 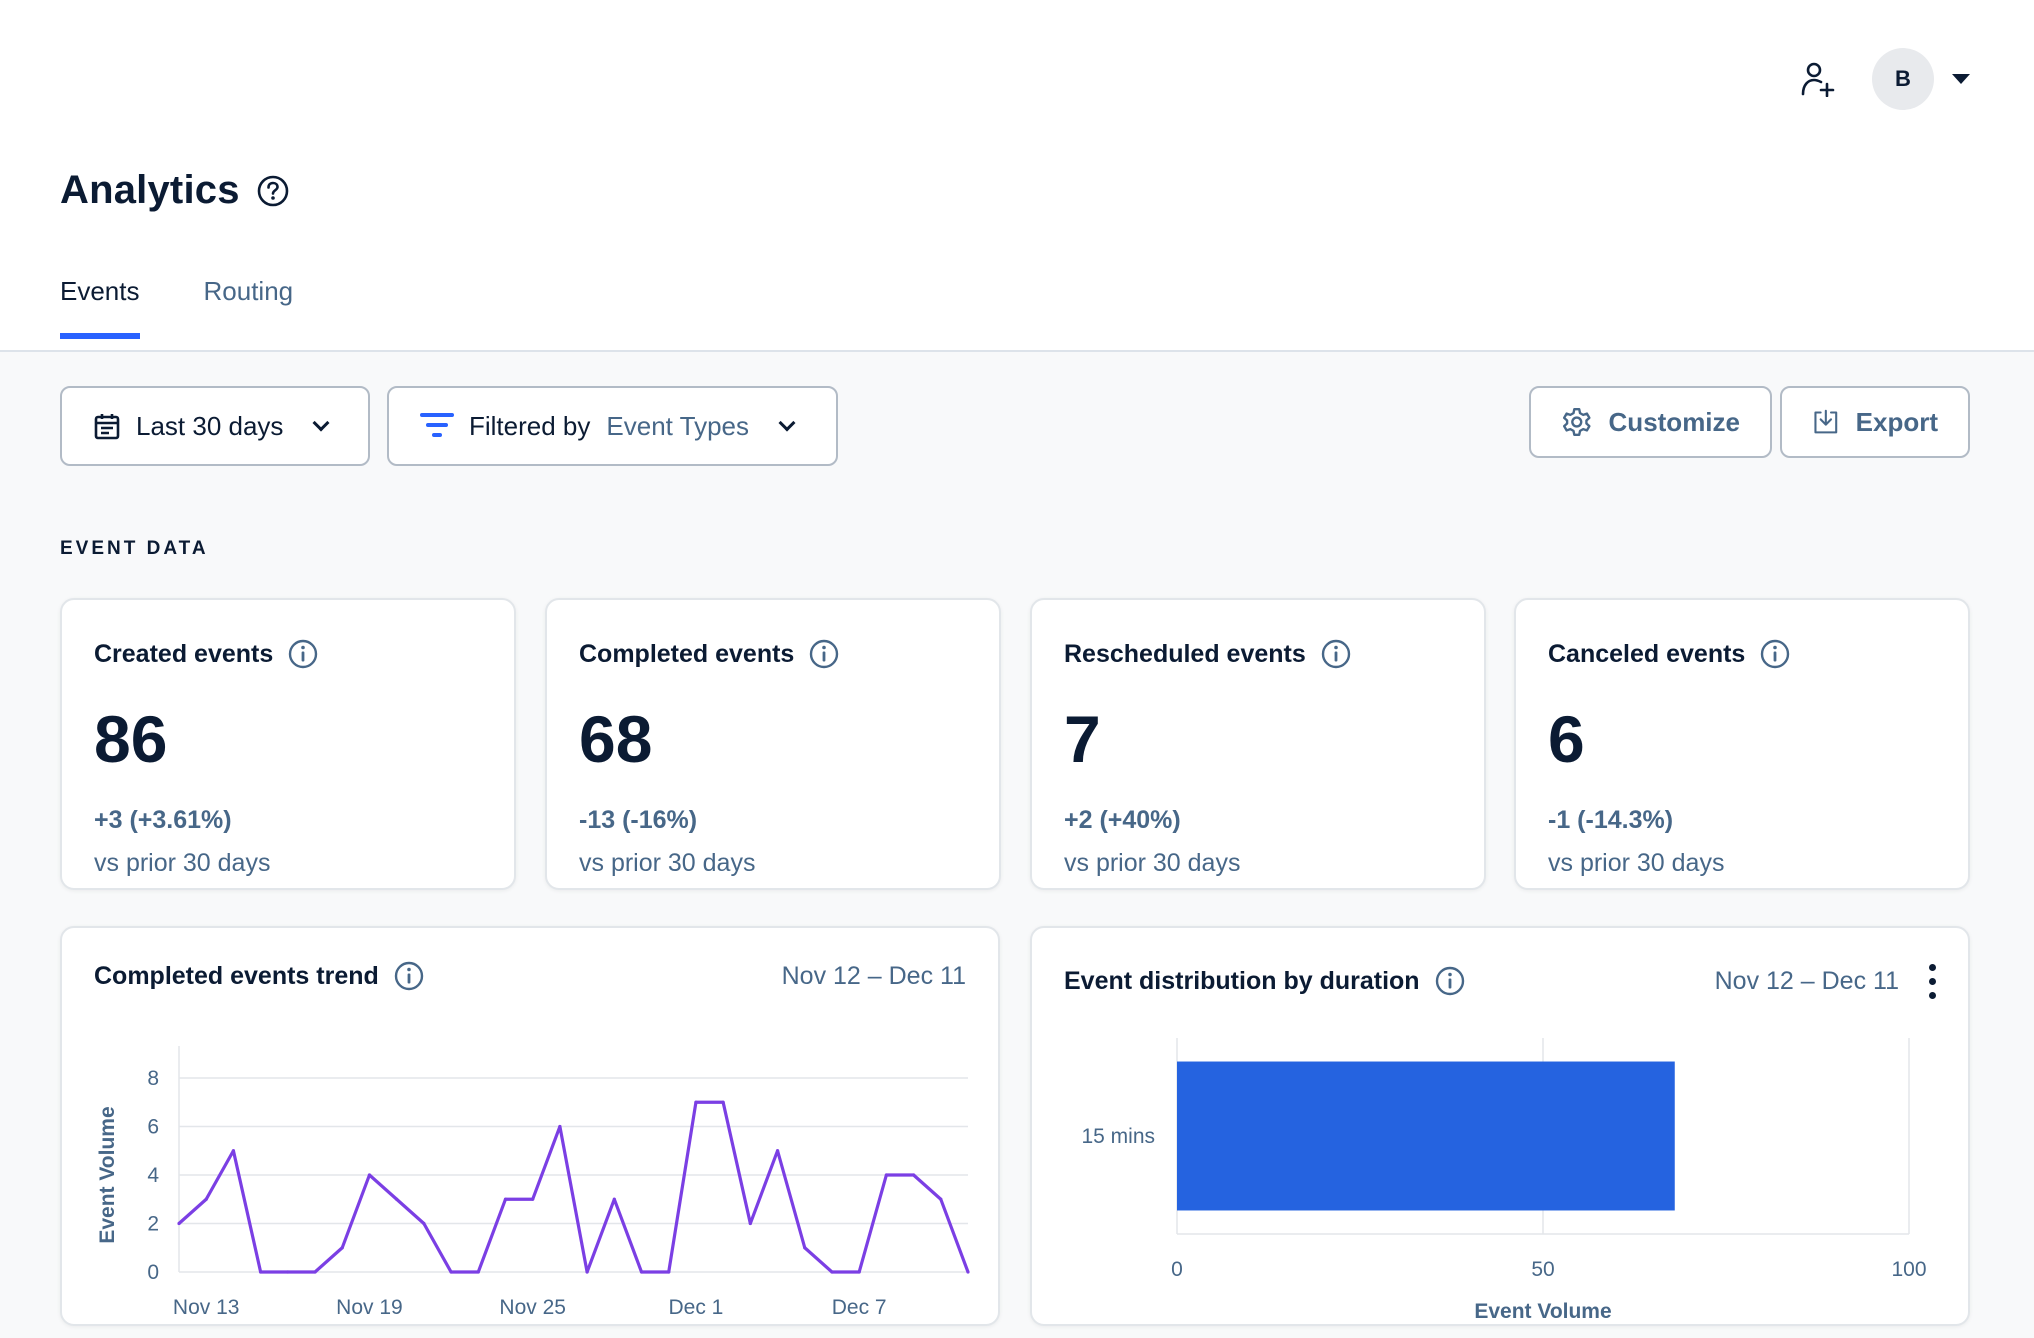 What do you see at coordinates (530, 976) in the screenshot?
I see `trend-chart-header: Completed events trend Nov 12 – Dec 11` at bounding box center [530, 976].